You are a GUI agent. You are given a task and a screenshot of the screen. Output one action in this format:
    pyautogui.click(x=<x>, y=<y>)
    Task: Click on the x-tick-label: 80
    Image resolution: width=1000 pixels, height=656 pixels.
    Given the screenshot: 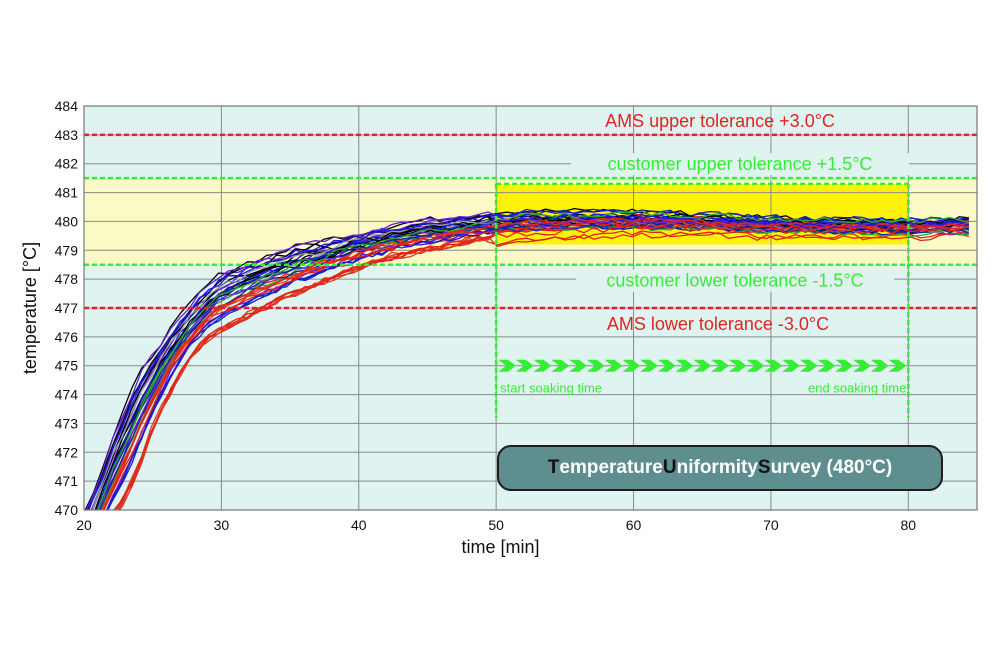 What is the action you would take?
    pyautogui.click(x=909, y=525)
    